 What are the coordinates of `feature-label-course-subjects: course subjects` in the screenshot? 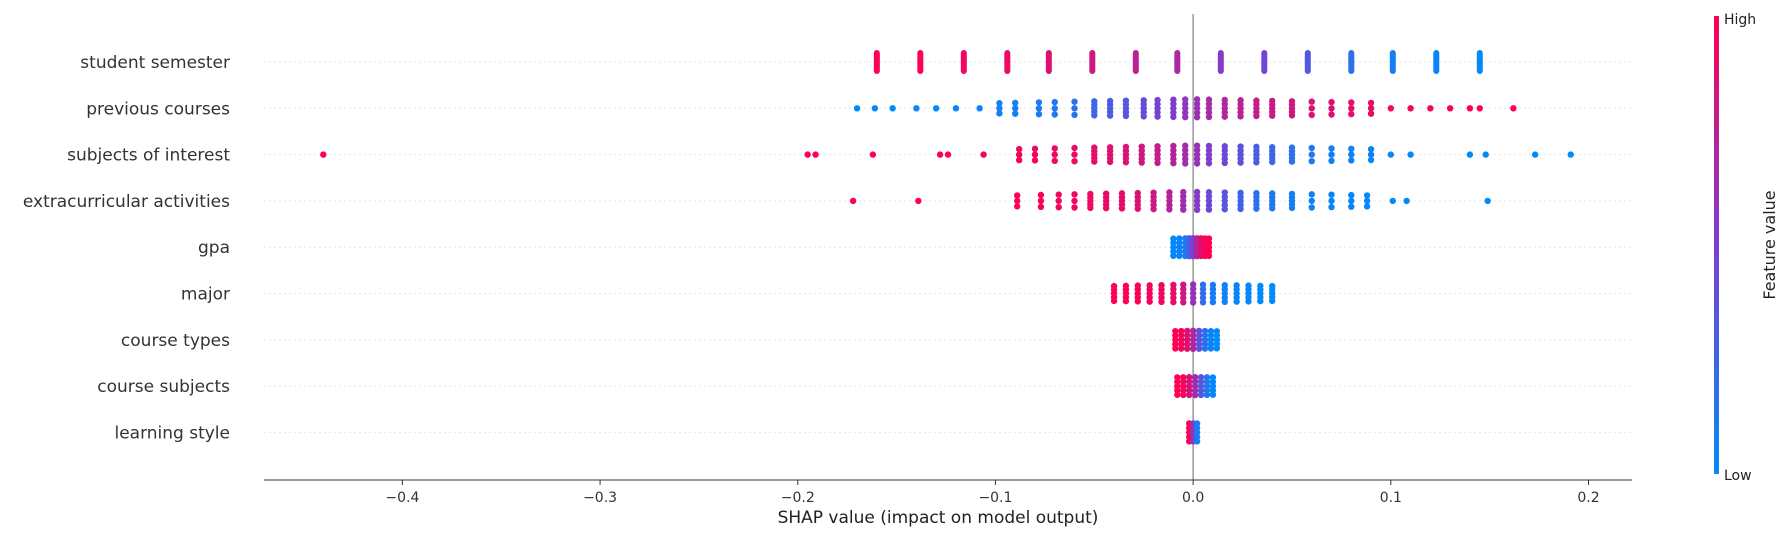 It's located at (163, 387).